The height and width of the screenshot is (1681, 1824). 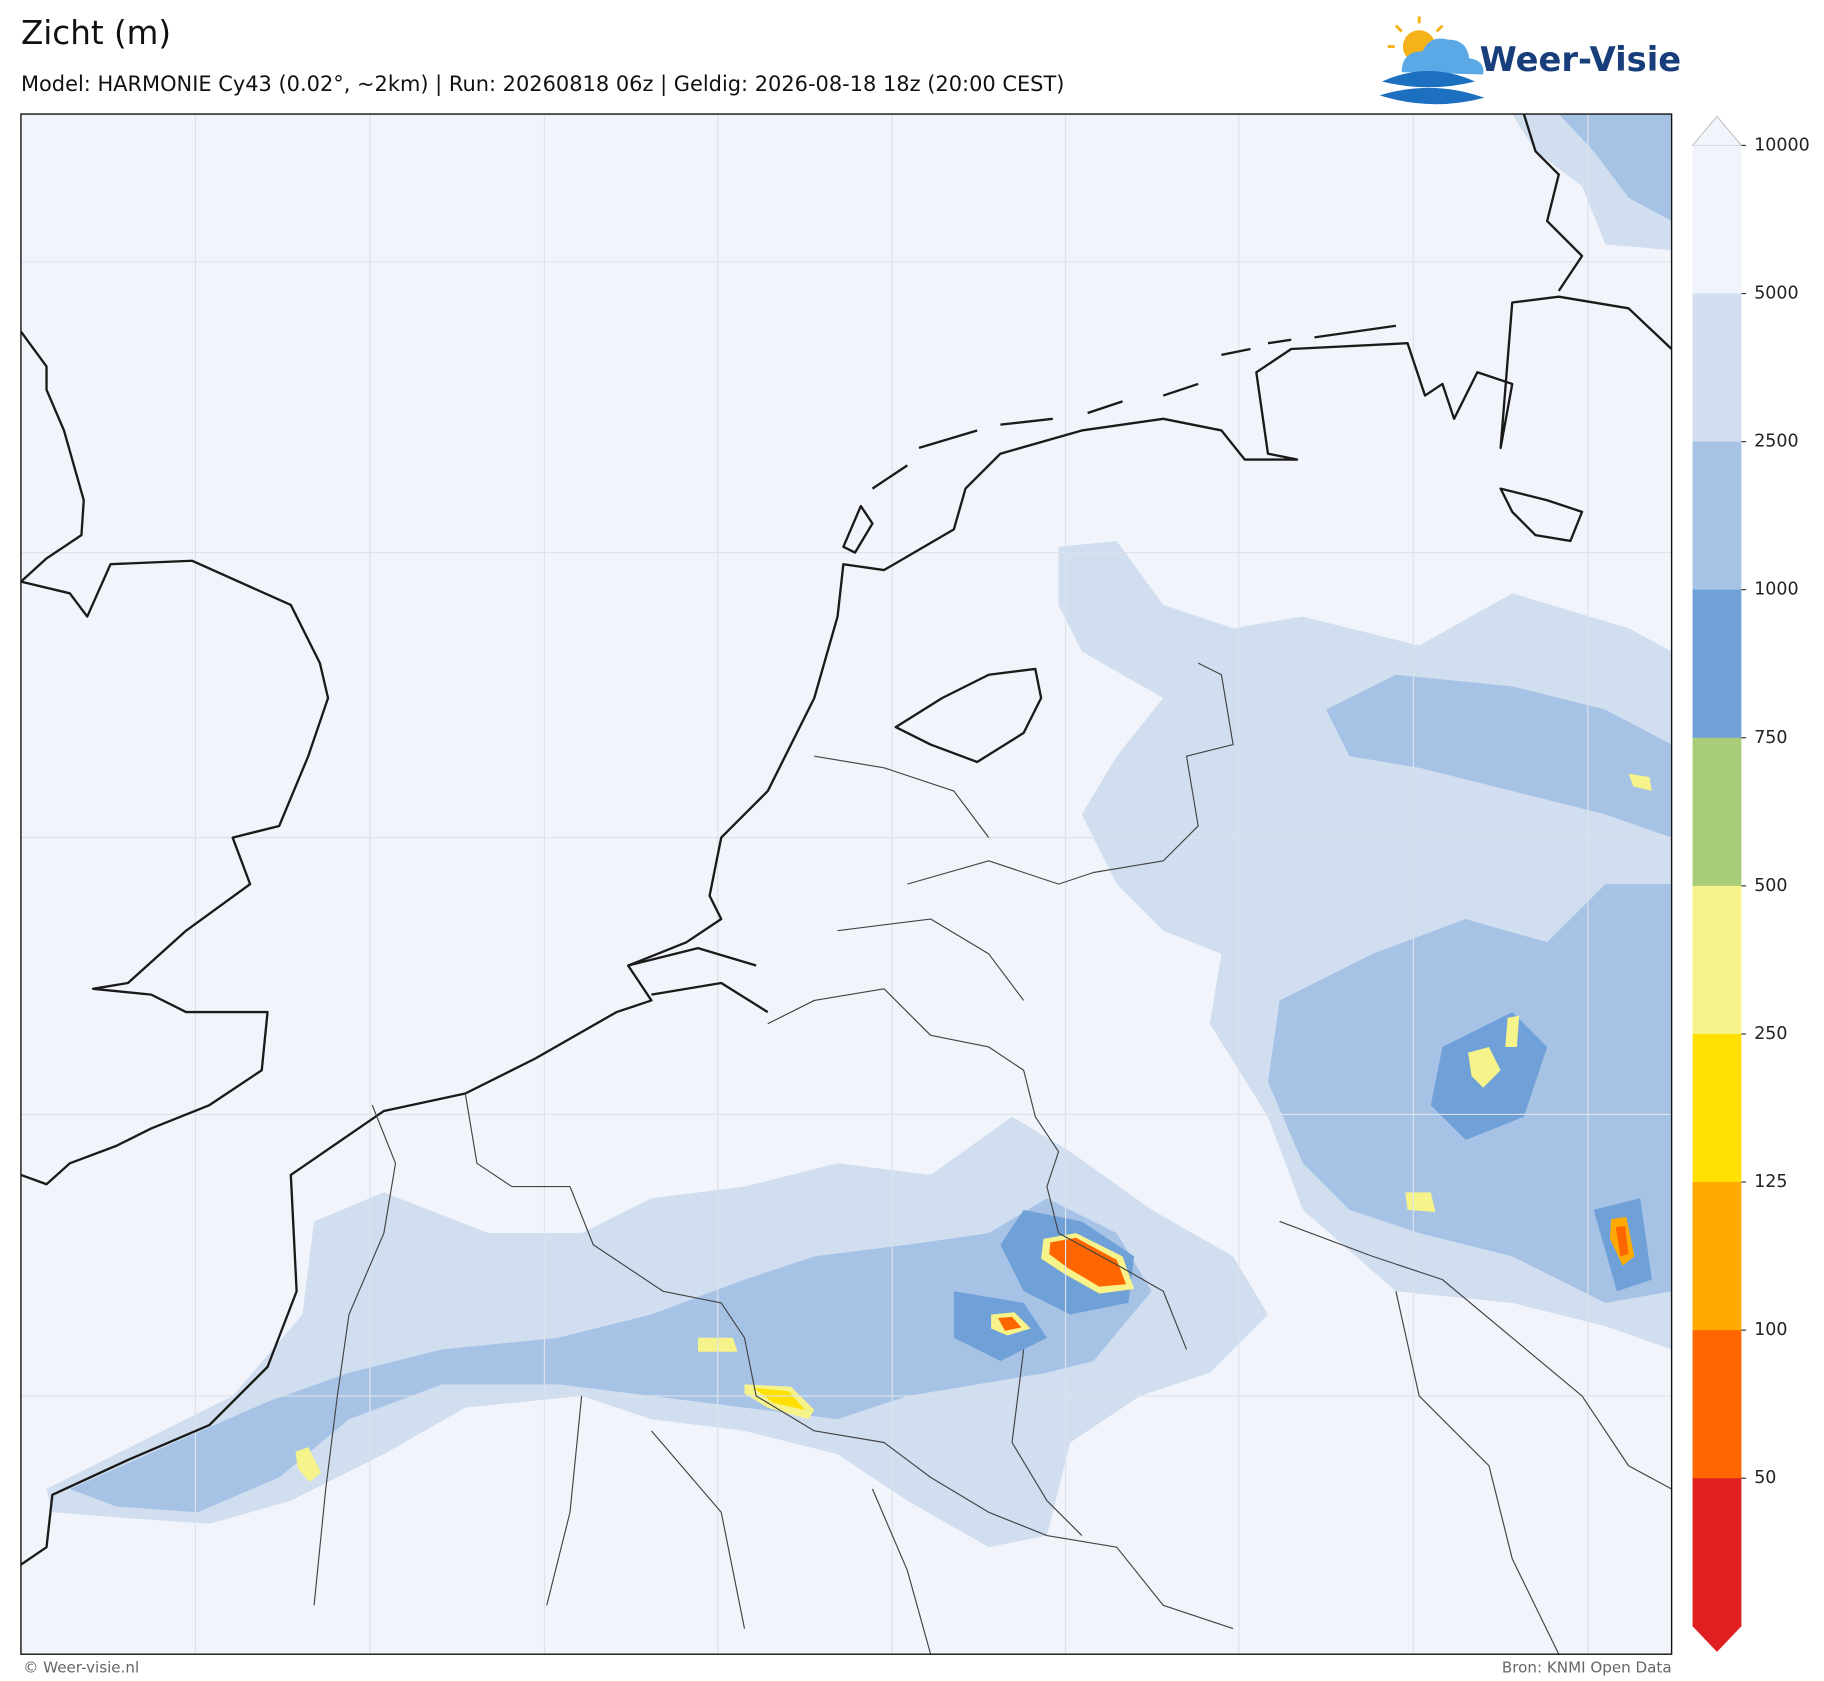 I want to click on colorbar-tick-label: 50, so click(x=1765, y=1478).